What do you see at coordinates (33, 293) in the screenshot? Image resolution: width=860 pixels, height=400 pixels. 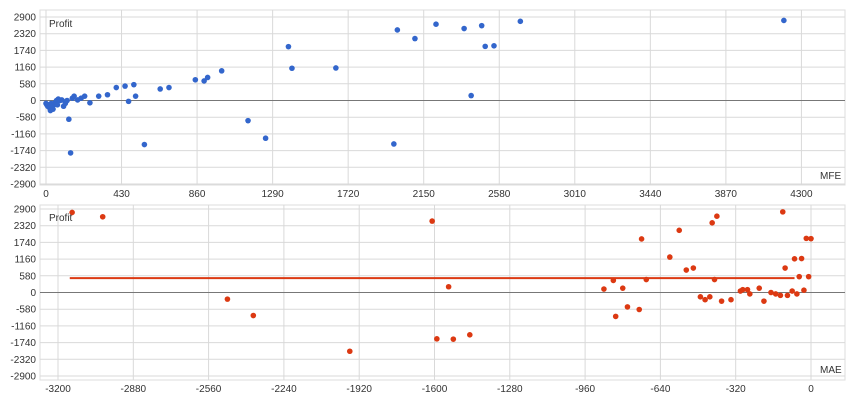 I see `mae-y-tick-label: 0` at bounding box center [33, 293].